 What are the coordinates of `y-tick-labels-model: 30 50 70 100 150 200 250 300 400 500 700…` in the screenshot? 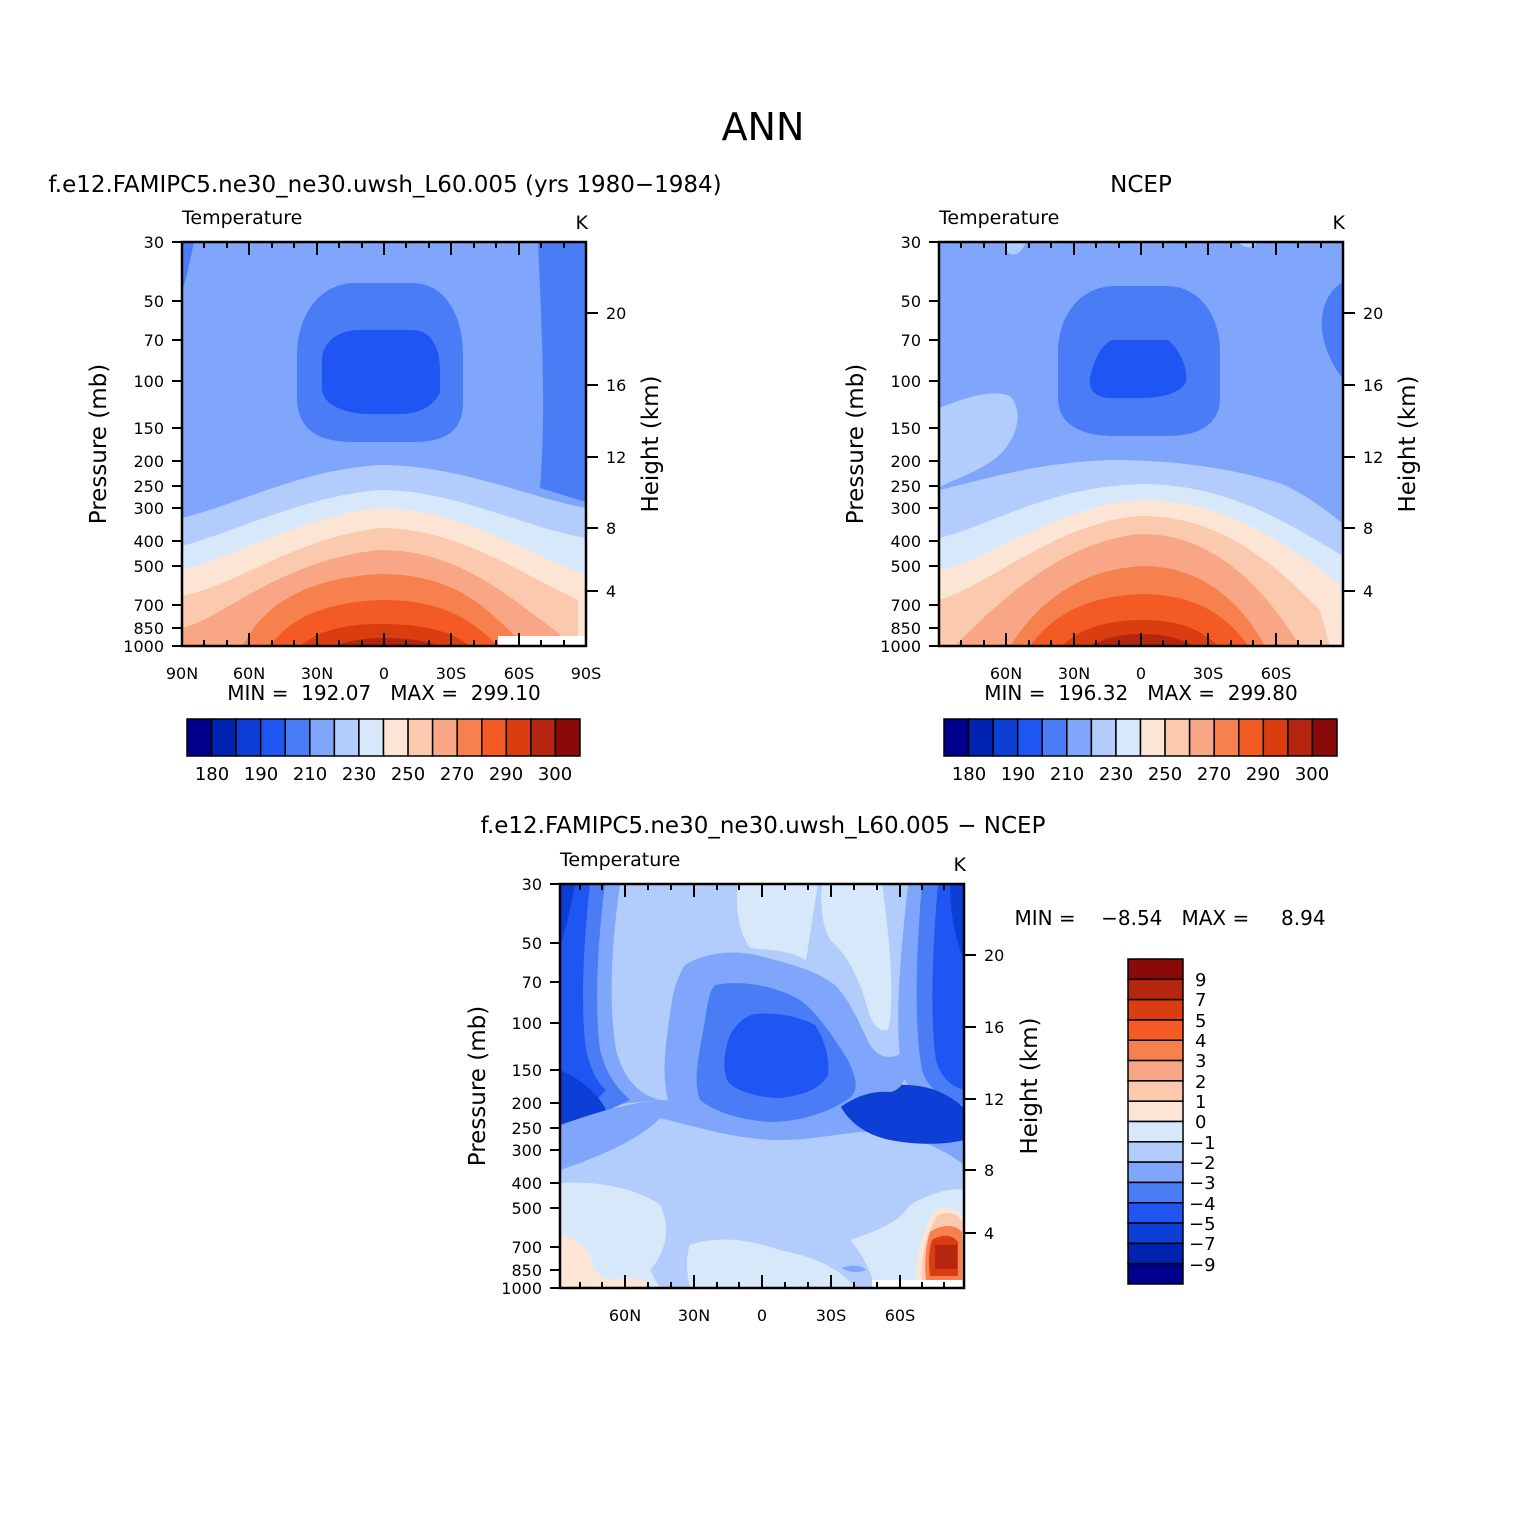 It's located at (143, 444).